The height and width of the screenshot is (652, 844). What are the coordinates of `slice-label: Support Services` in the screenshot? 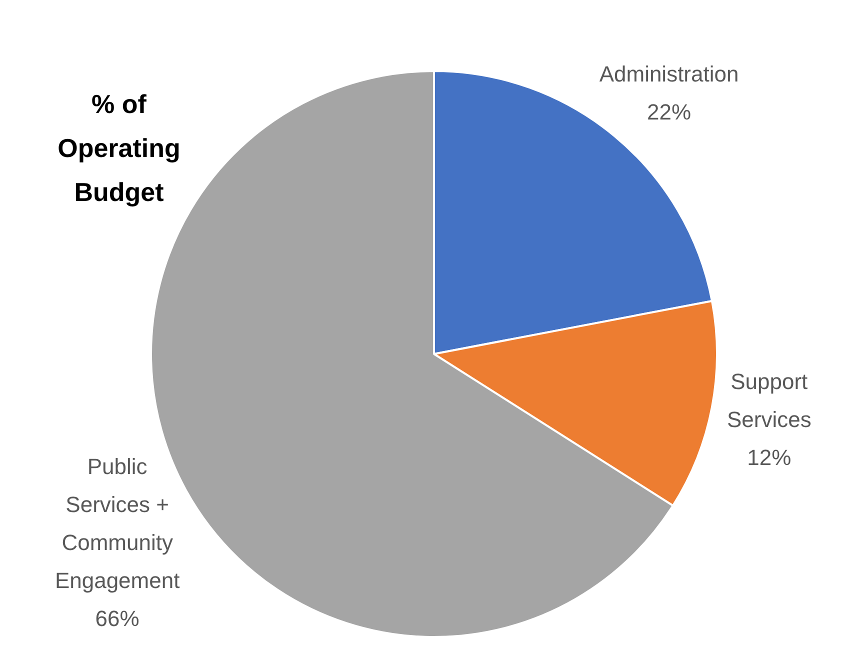 It's located at (769, 400).